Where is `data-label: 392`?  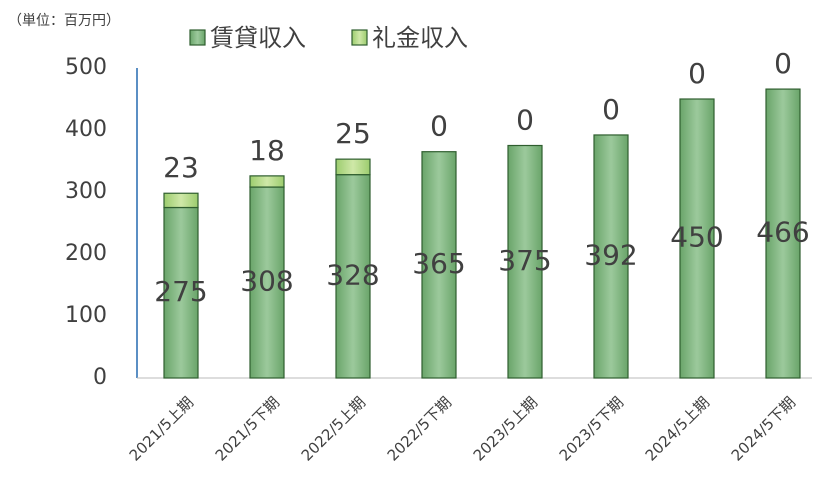
data-label: 392 is located at coordinates (610, 254).